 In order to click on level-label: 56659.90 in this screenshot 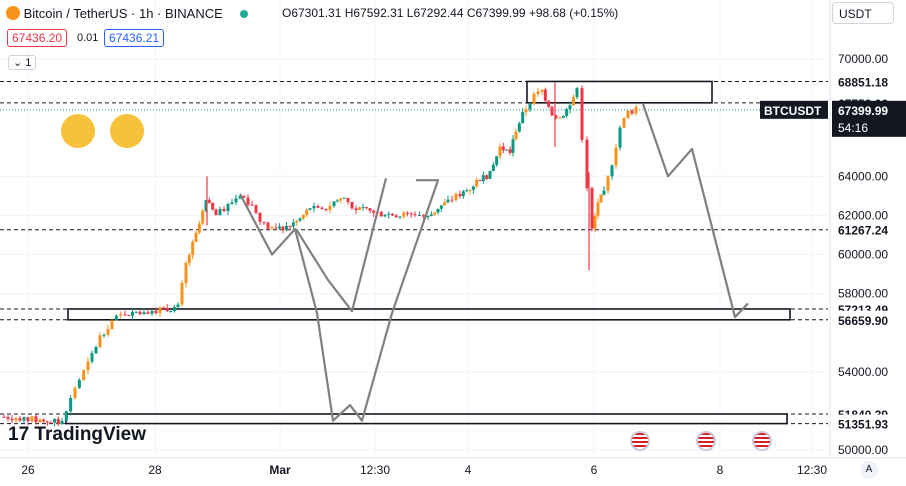, I will do `click(863, 321)`.